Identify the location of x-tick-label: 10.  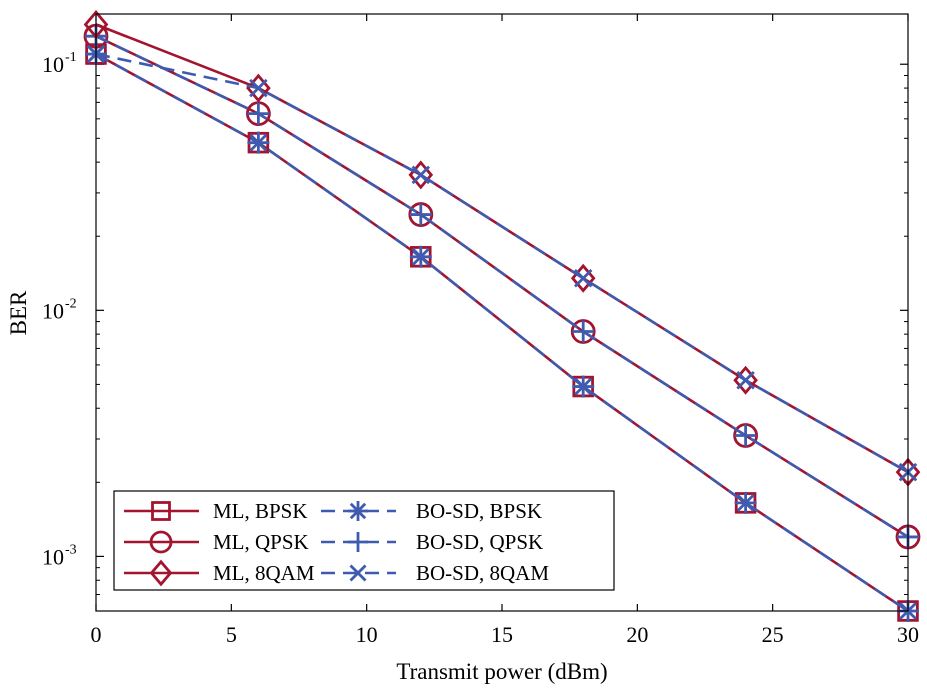
(367, 634).